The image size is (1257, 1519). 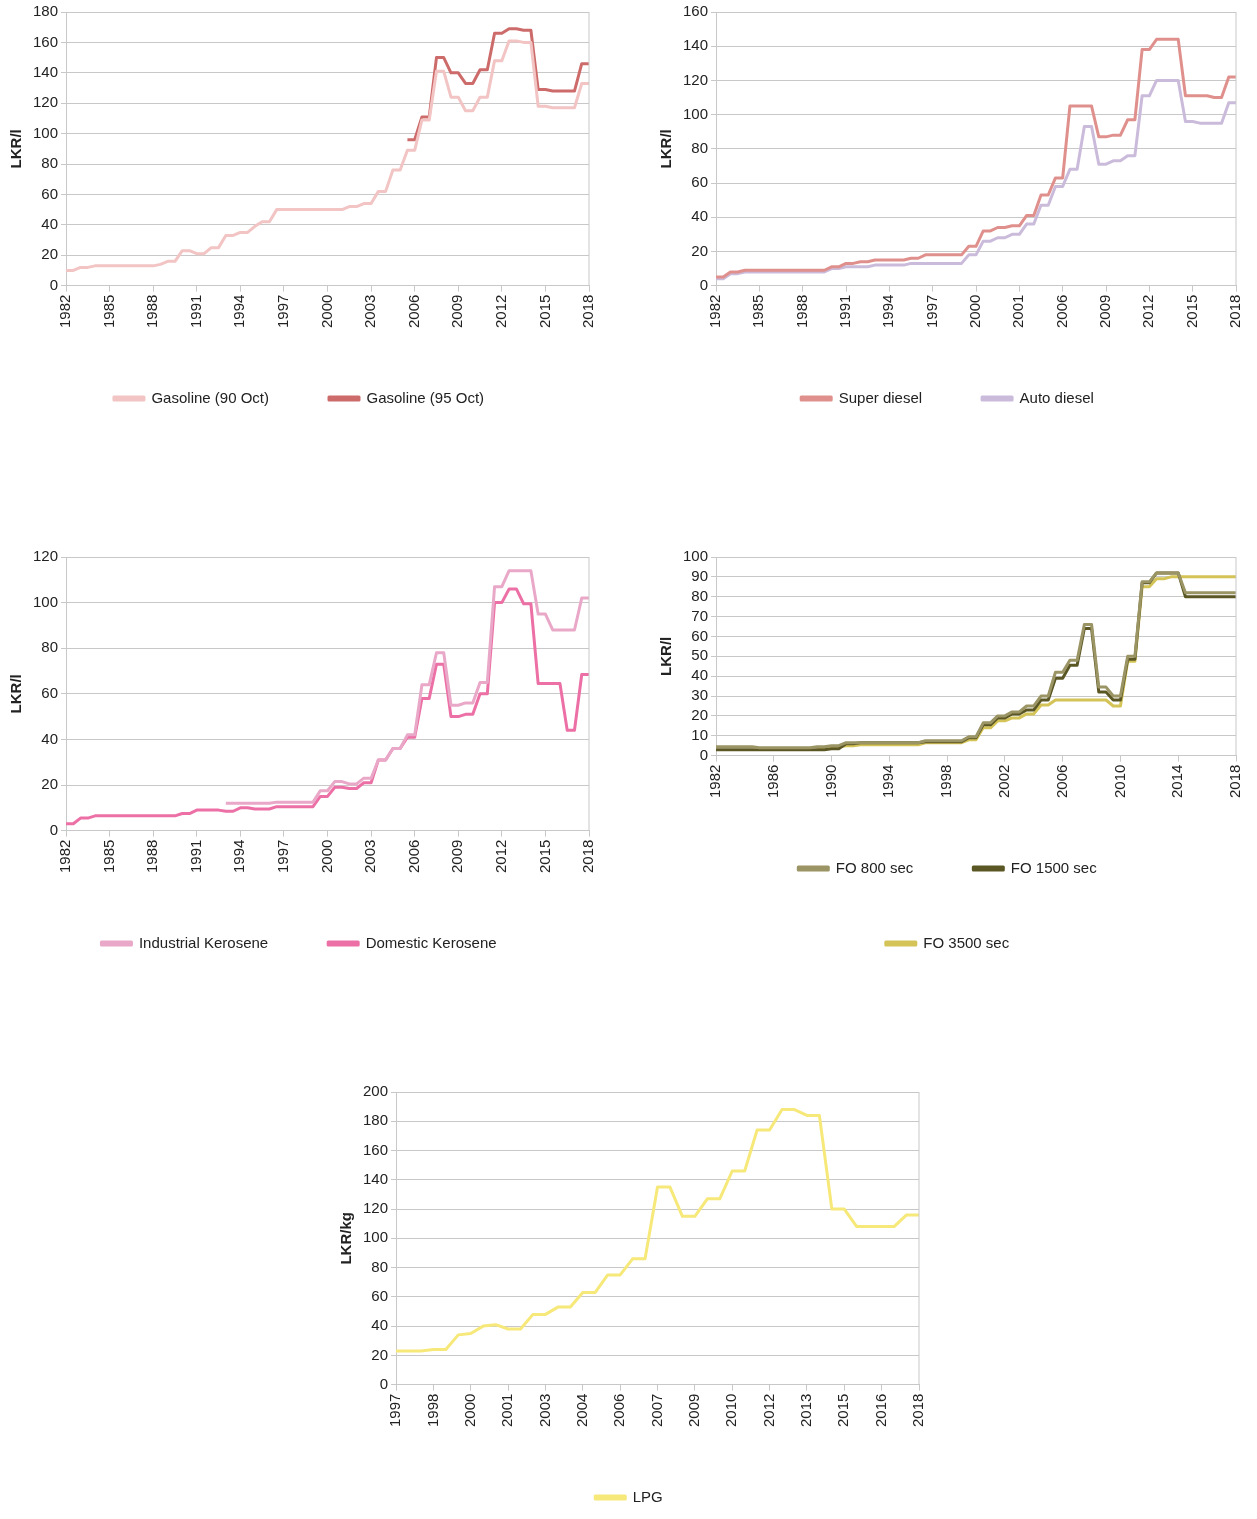 What do you see at coordinates (966, 942) in the screenshot?
I see `legend-label: FO 3500 sec` at bounding box center [966, 942].